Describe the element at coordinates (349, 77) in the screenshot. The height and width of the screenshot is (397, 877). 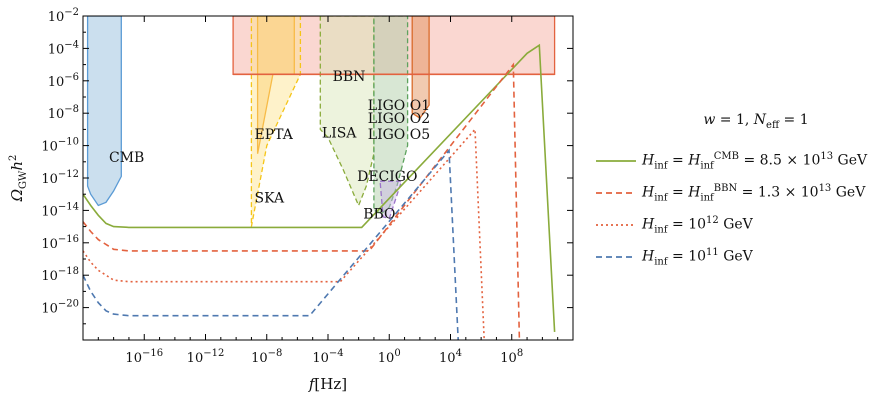
I see `label-bbn: BBN` at that location.